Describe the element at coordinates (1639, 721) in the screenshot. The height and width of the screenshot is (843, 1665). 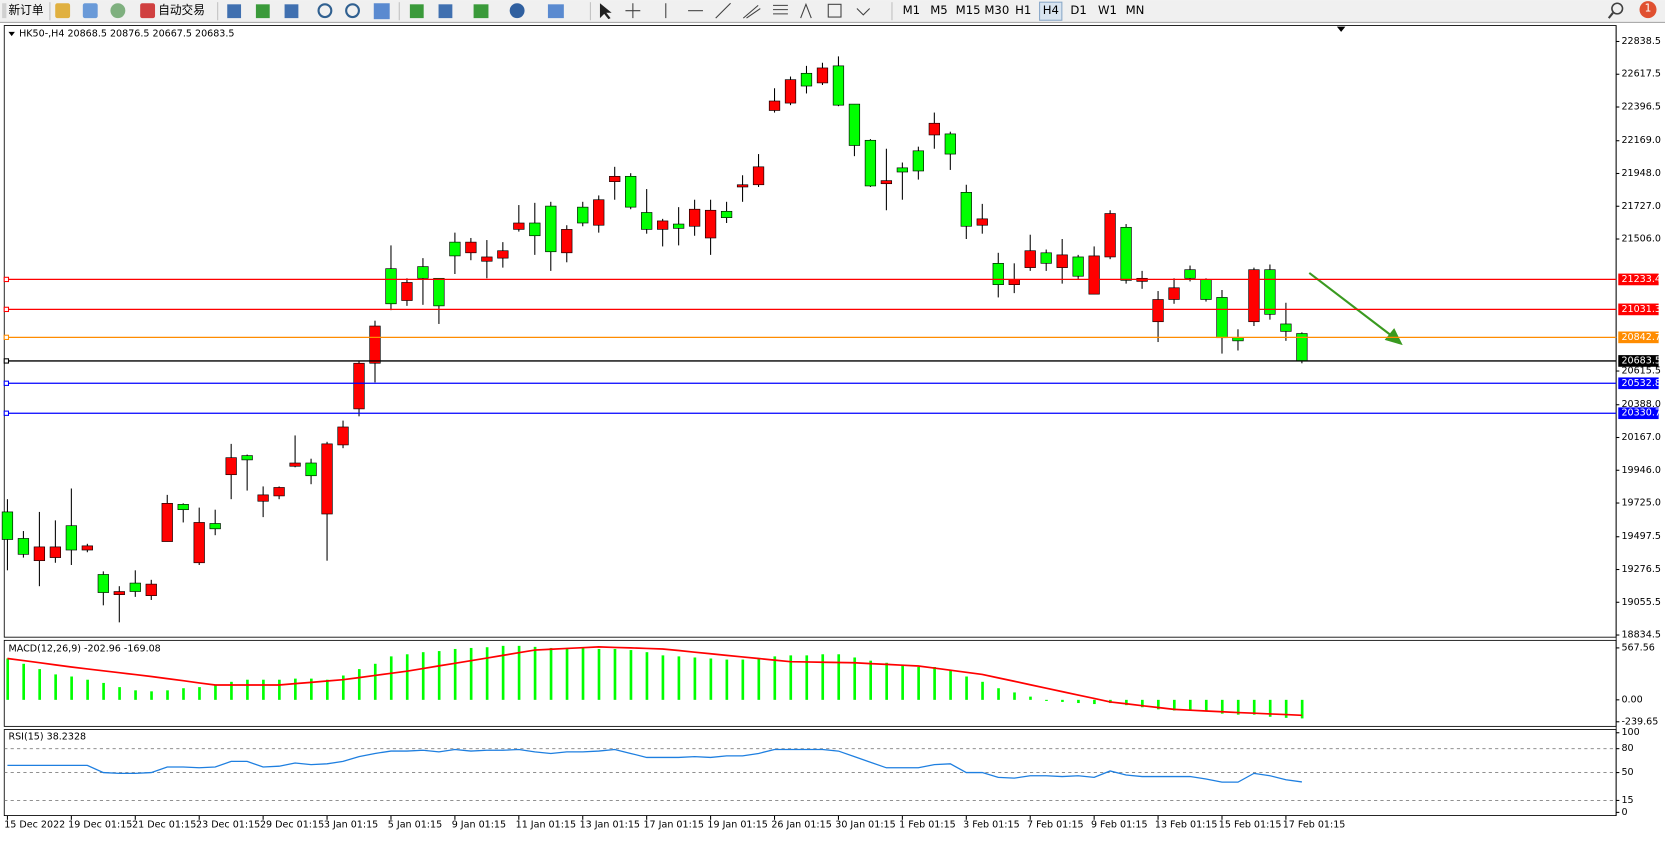
I see `y-tick-label: -239.65` at that location.